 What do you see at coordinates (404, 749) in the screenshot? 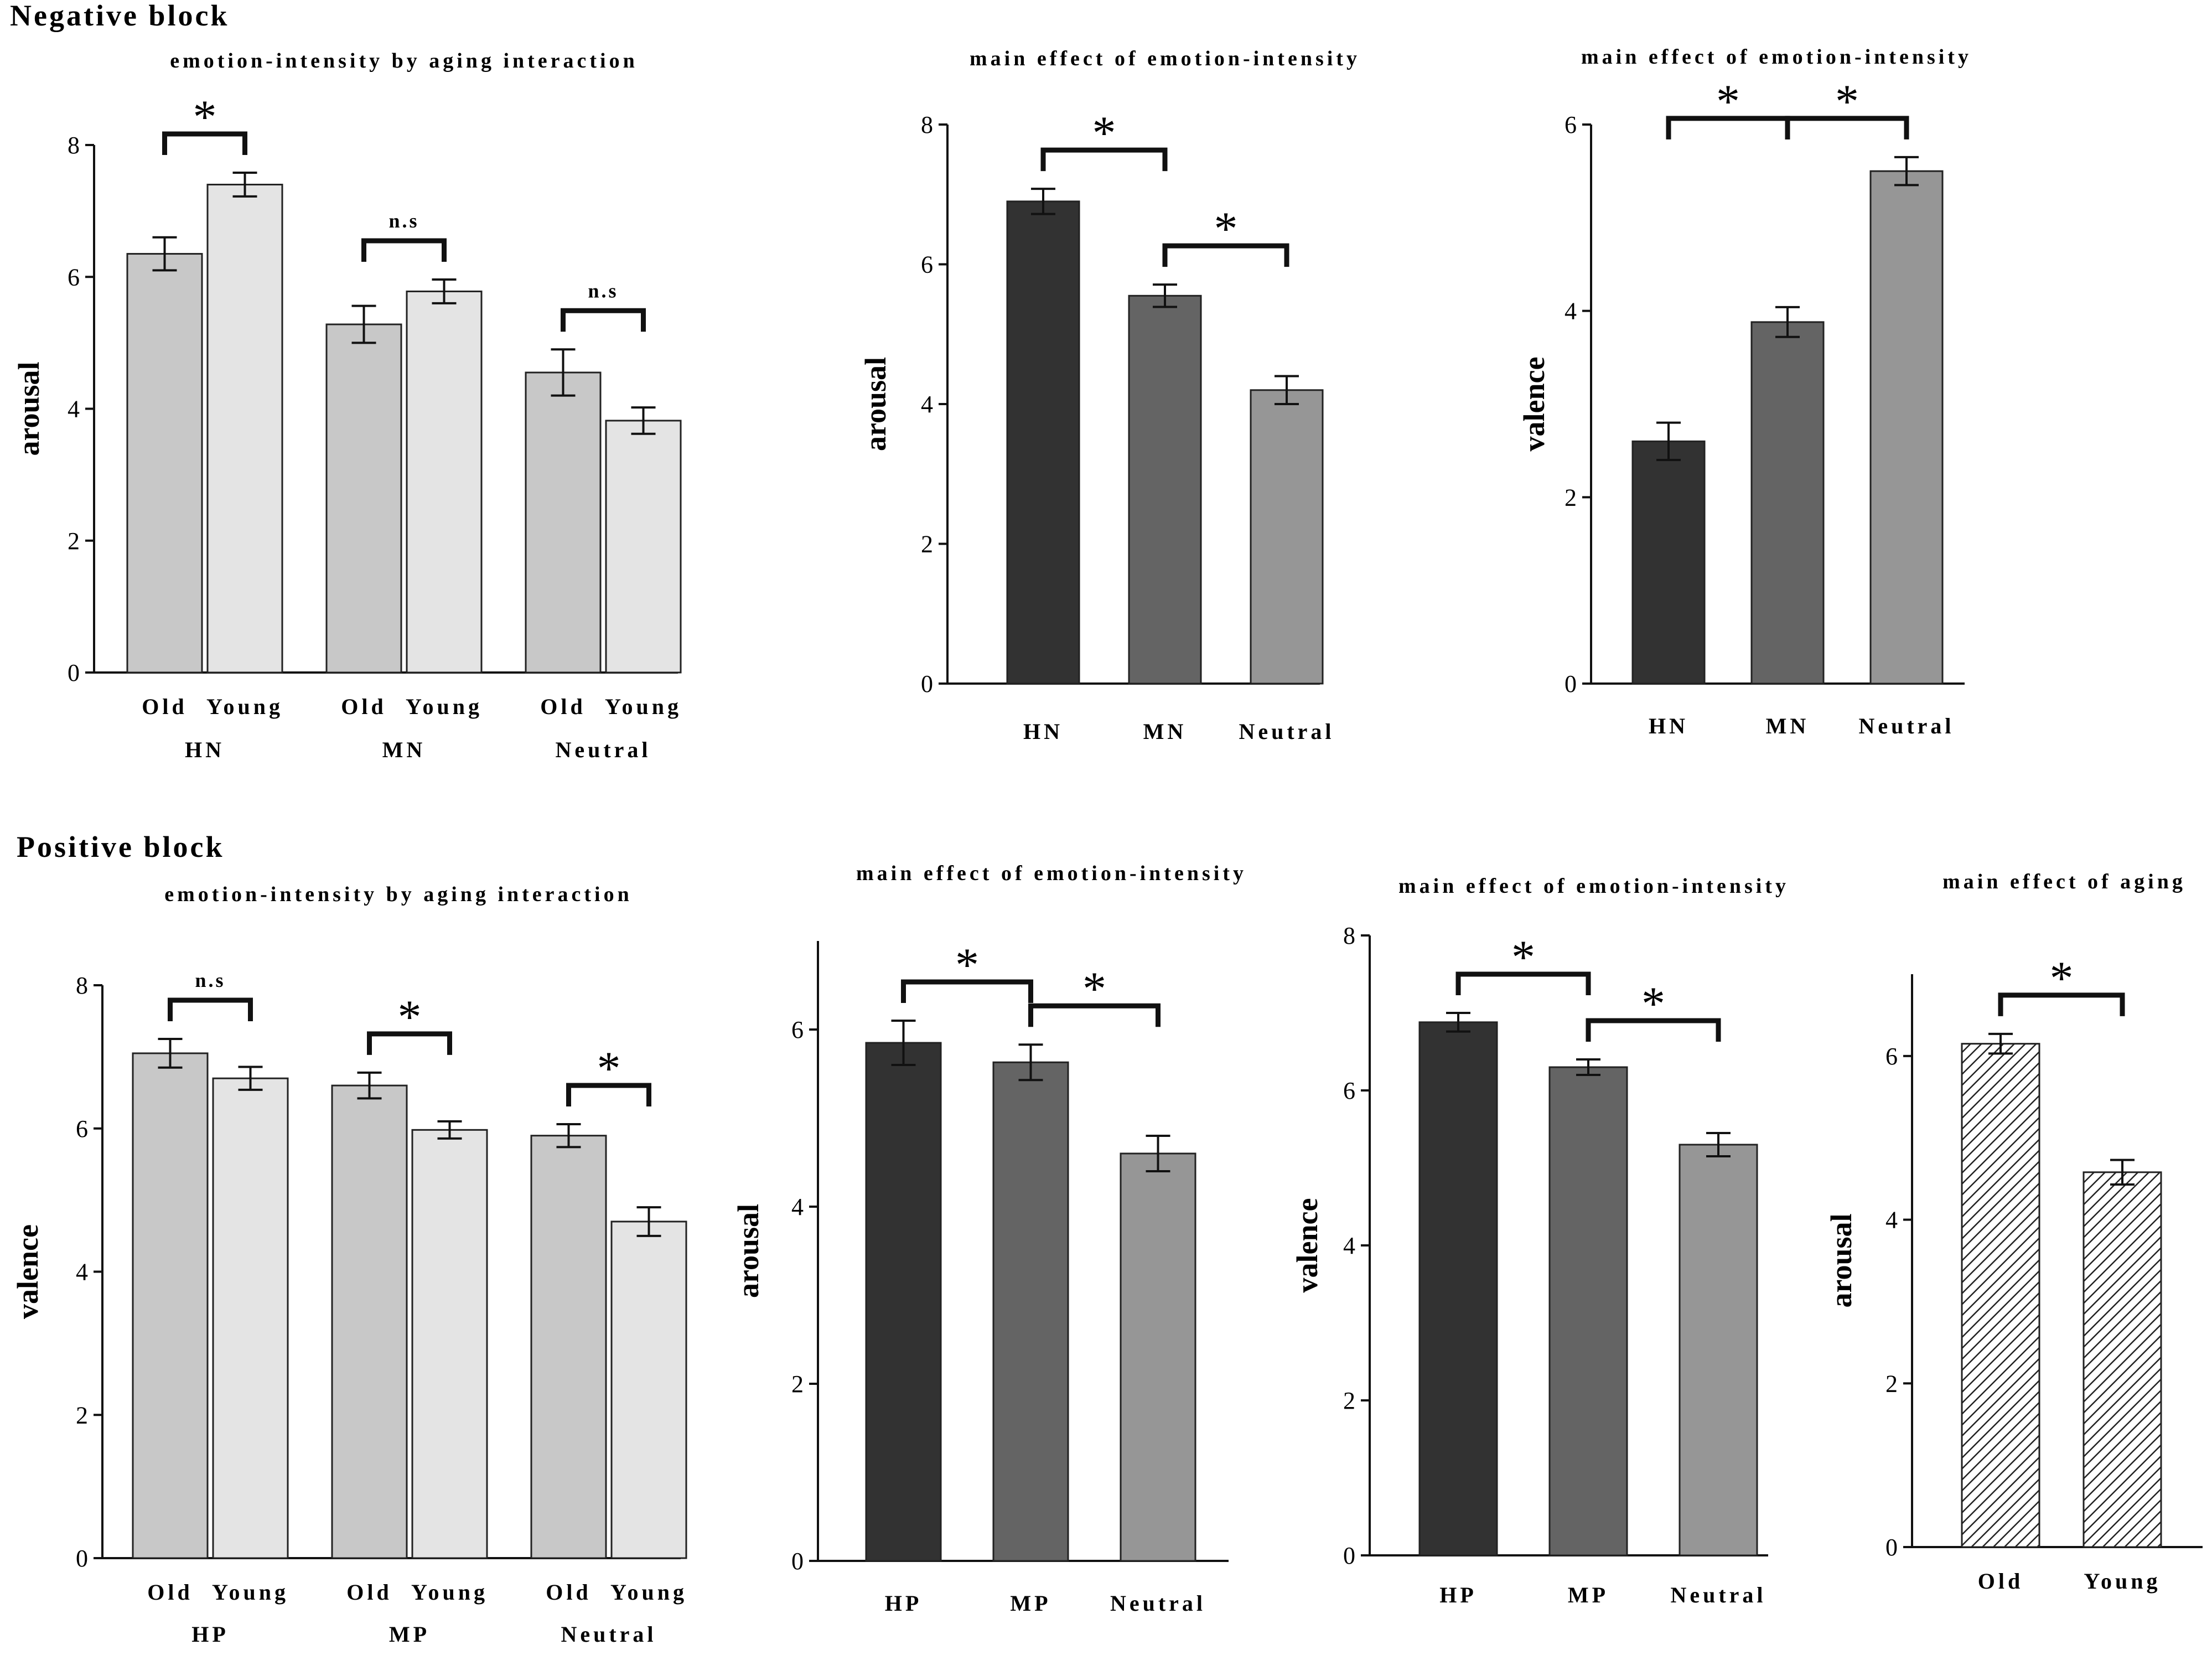
I see `neg-interaction-group-label: MN` at bounding box center [404, 749].